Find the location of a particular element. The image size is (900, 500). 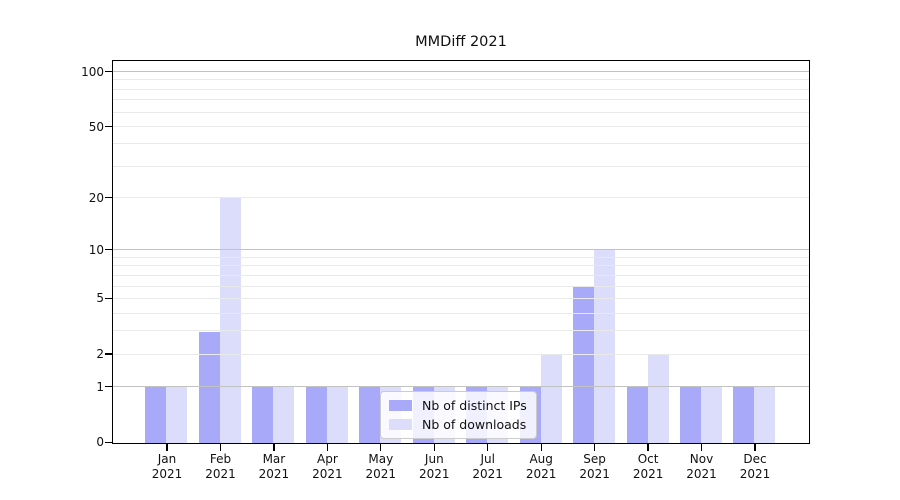

x-tick-label-aug: Aug 2021 is located at coordinates (541, 466).